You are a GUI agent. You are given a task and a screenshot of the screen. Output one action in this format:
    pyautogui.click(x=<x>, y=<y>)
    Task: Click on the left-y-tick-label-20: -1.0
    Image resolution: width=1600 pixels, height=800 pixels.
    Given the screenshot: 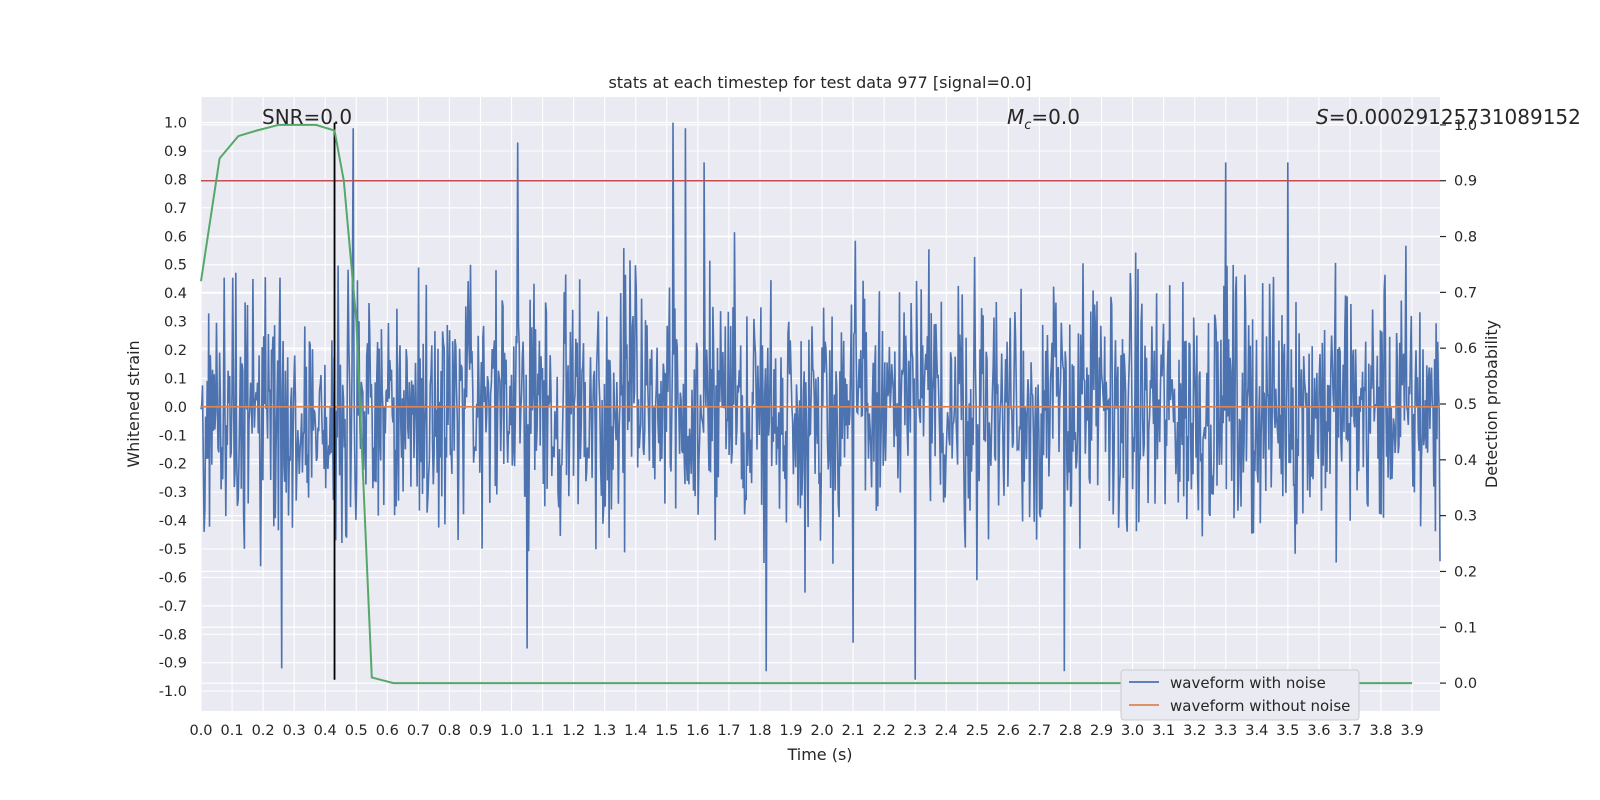 What is the action you would take?
    pyautogui.click(x=173, y=692)
    